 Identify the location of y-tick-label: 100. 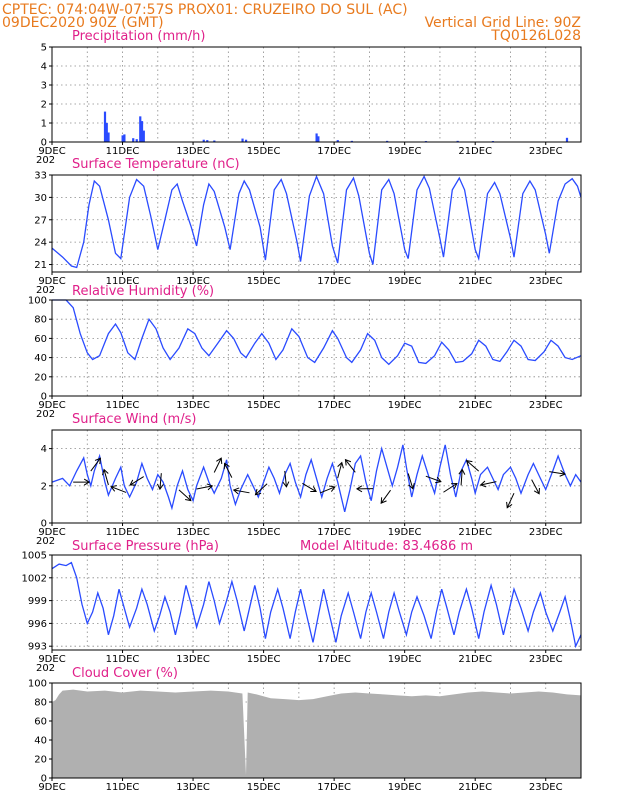
(37, 684).